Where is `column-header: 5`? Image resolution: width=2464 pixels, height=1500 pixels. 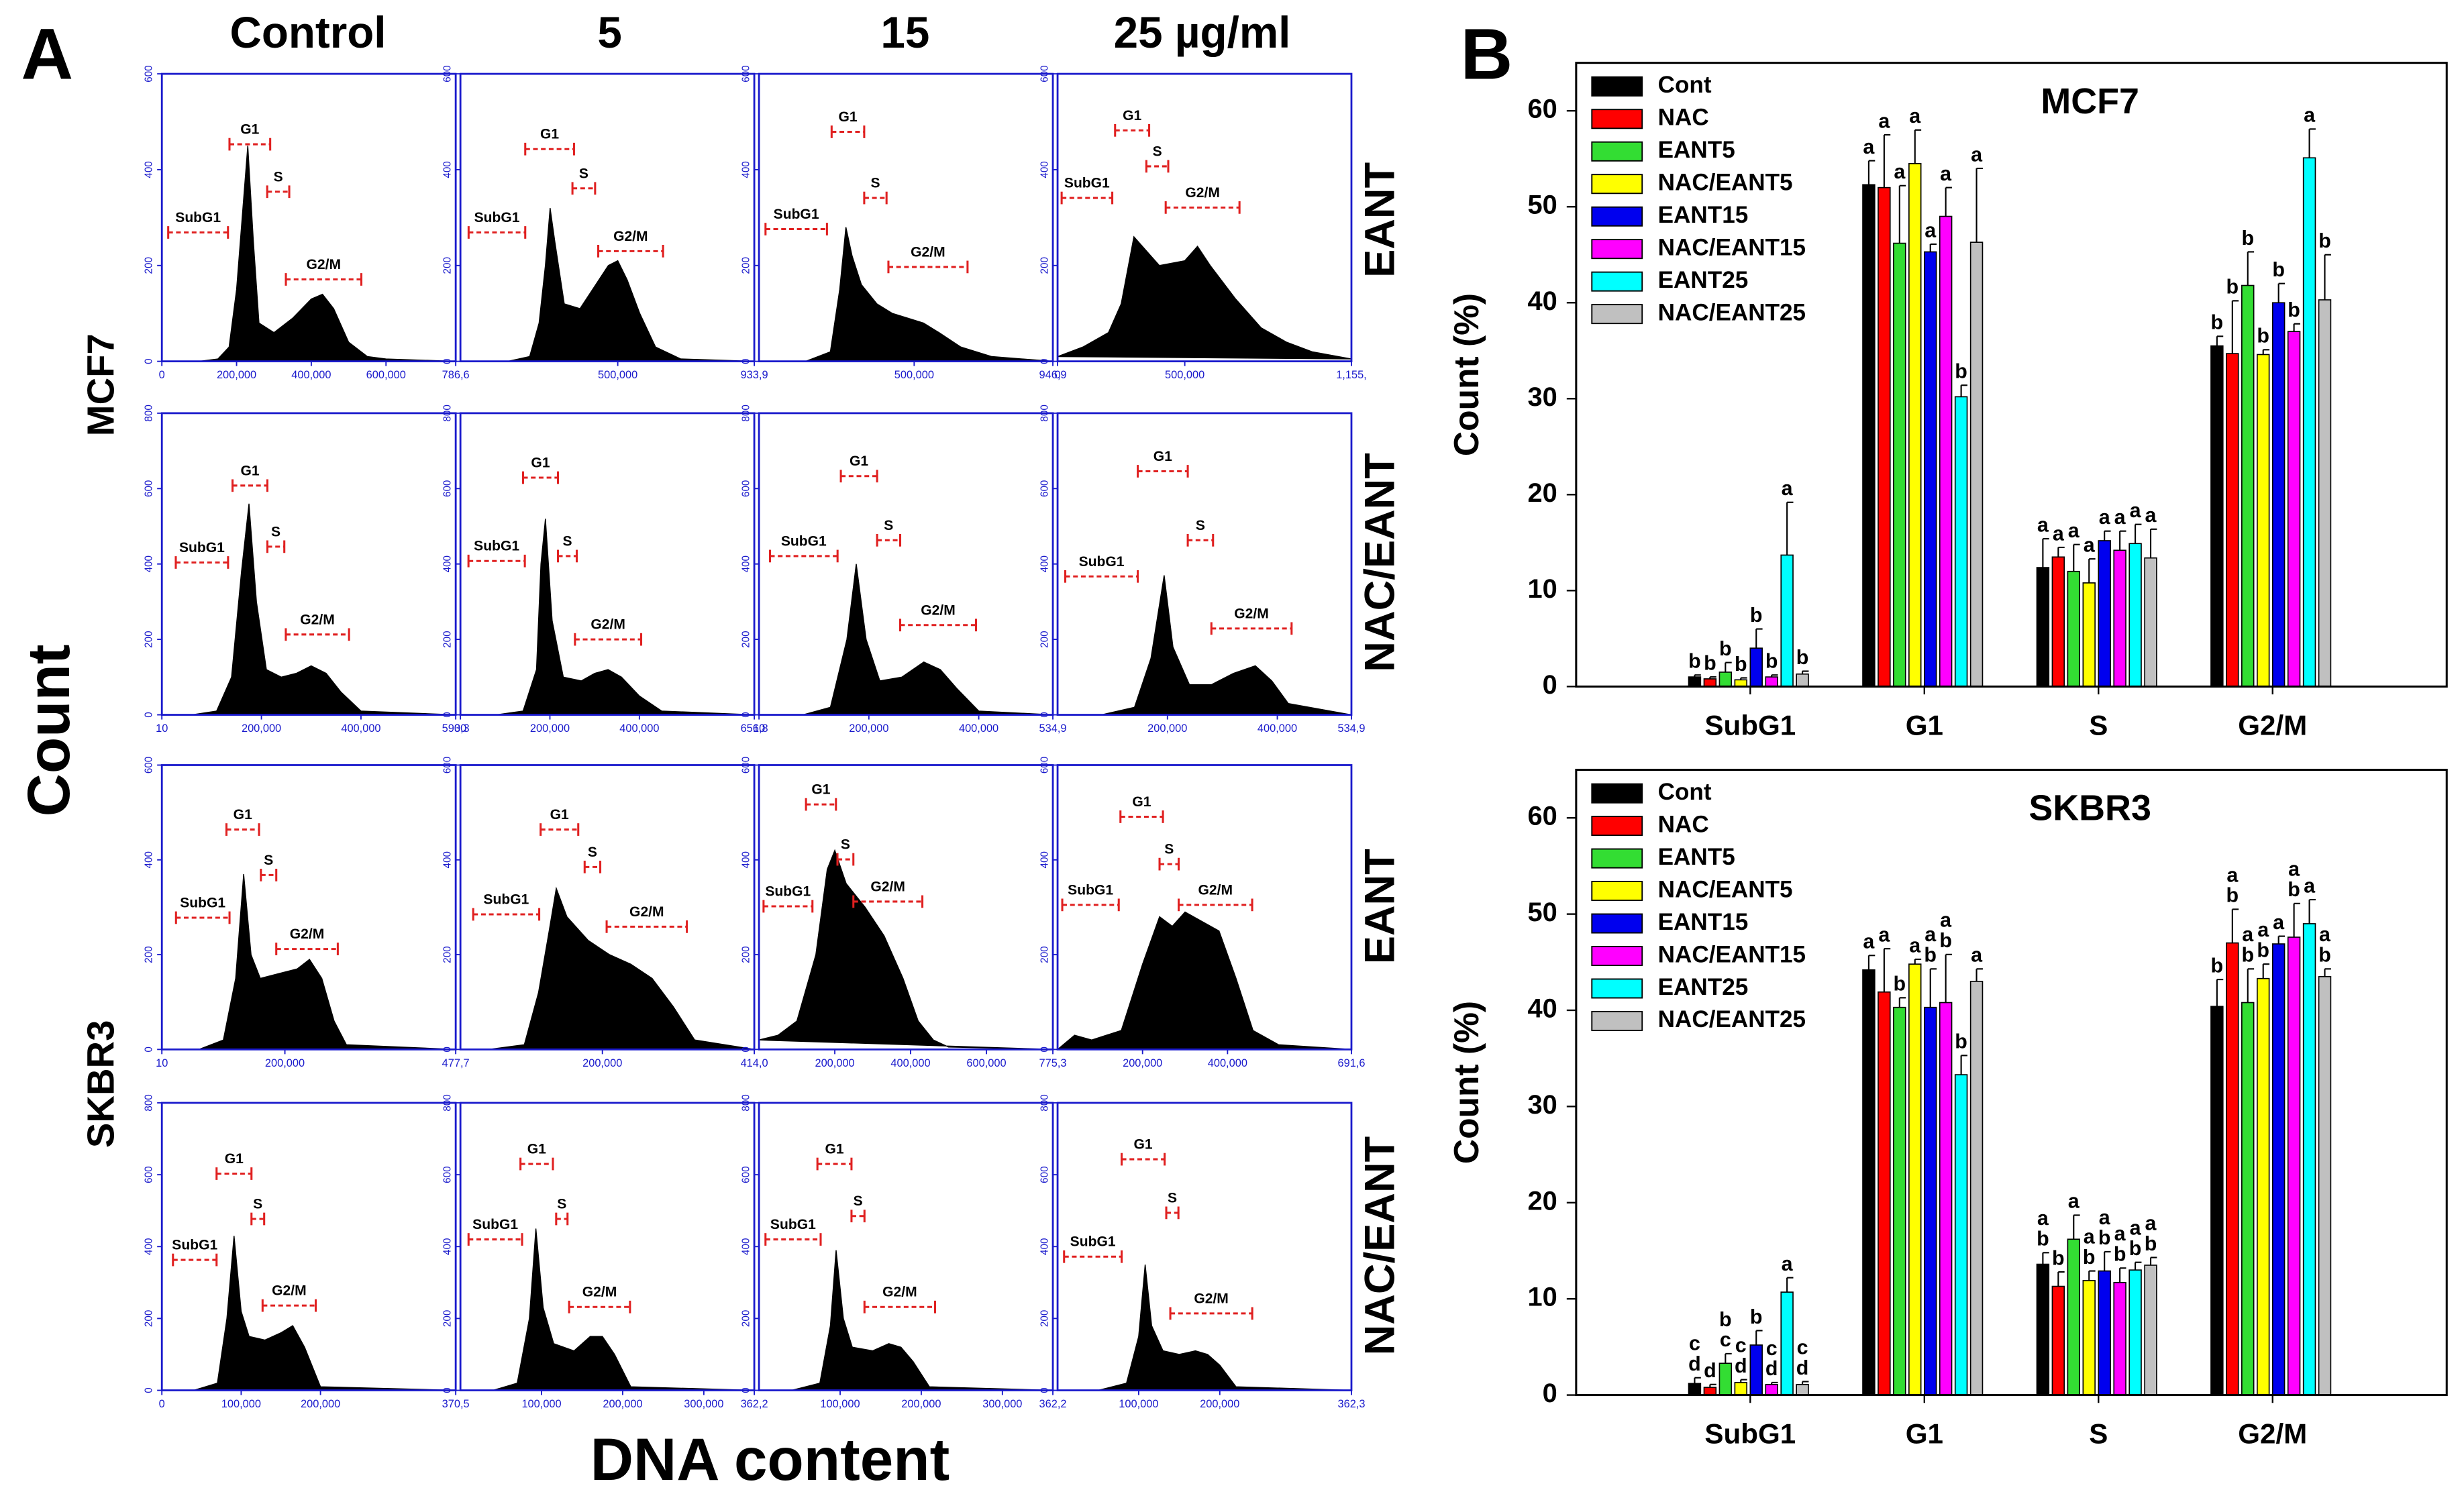
column-header: 5 is located at coordinates (609, 32).